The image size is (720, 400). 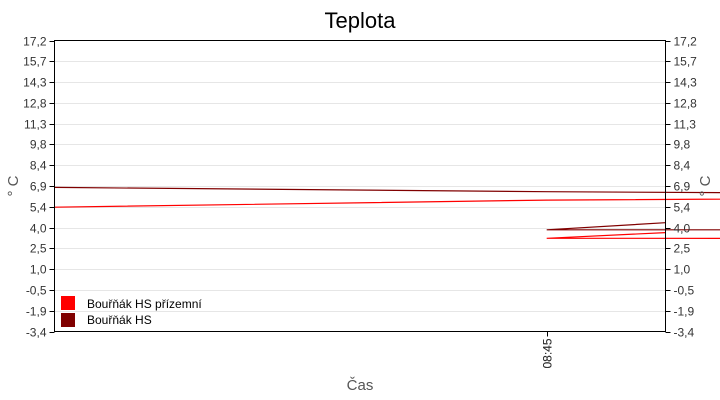 What do you see at coordinates (686, 83) in the screenshot?
I see `y-tick-label-right: 14,3` at bounding box center [686, 83].